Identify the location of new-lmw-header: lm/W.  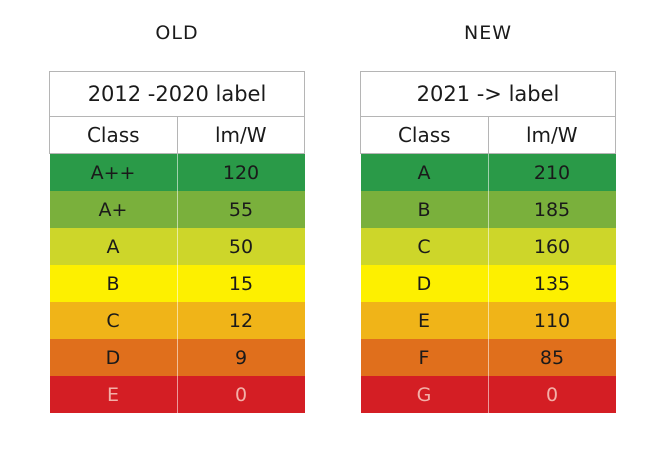
(551, 135).